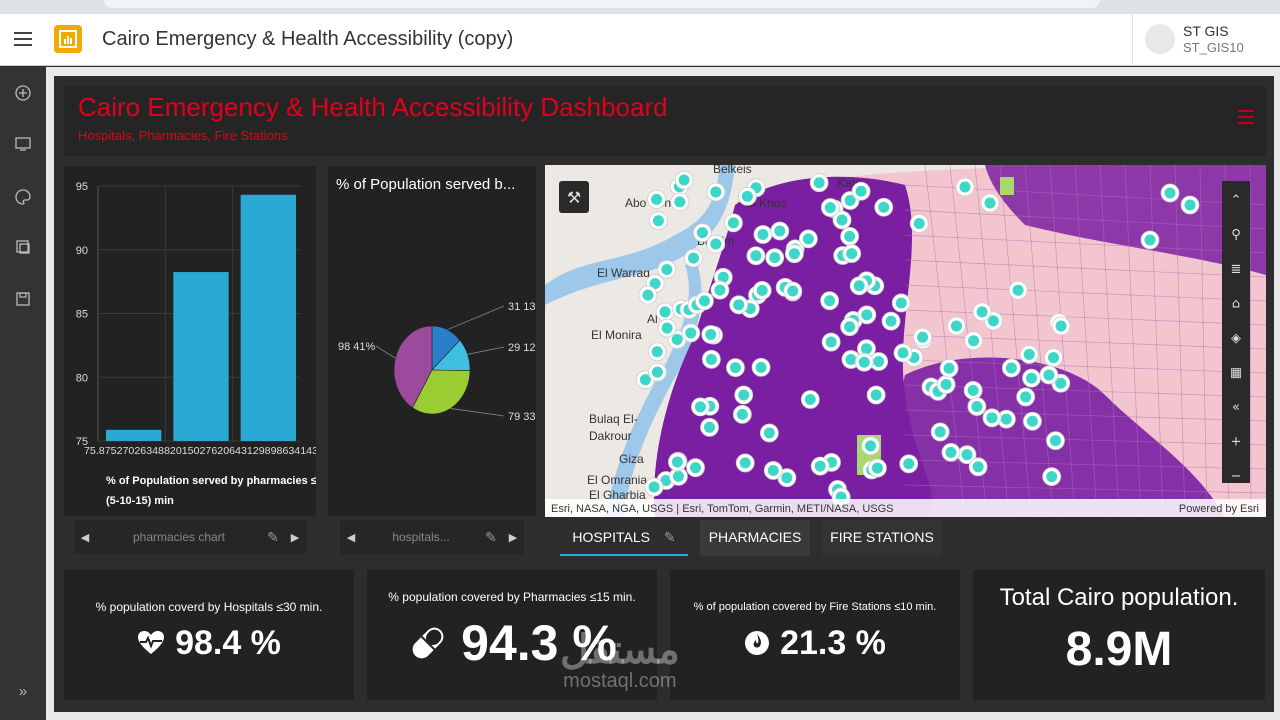 The height and width of the screenshot is (720, 1280). Describe the element at coordinates (151, 645) in the screenshot. I see `heartbeat-icon` at that location.